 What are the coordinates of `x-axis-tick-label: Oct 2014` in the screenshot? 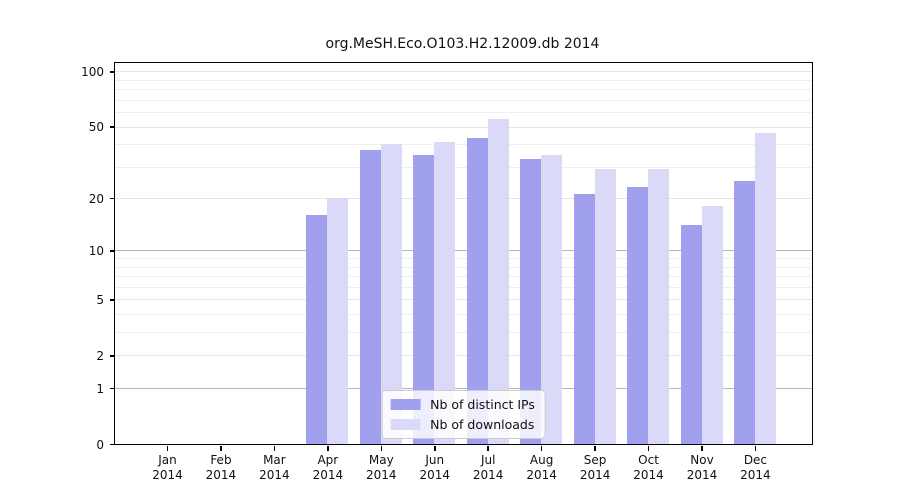 It's located at (648, 467).